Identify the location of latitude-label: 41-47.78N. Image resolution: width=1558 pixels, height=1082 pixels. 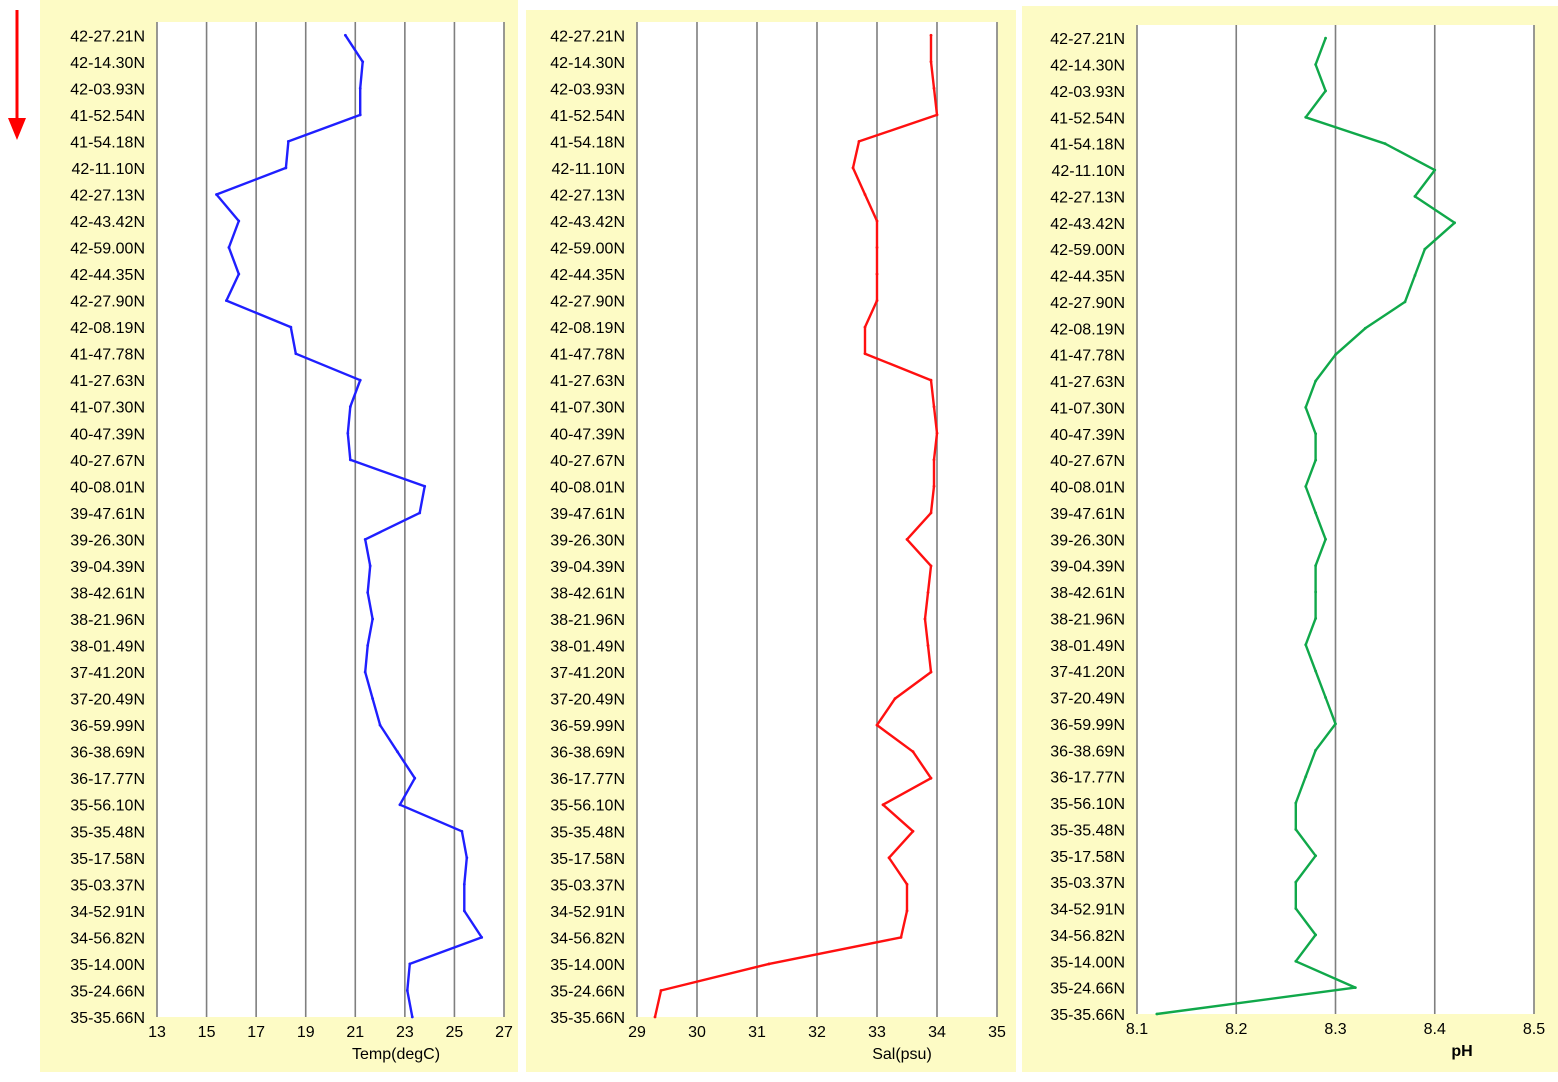
(1087, 356).